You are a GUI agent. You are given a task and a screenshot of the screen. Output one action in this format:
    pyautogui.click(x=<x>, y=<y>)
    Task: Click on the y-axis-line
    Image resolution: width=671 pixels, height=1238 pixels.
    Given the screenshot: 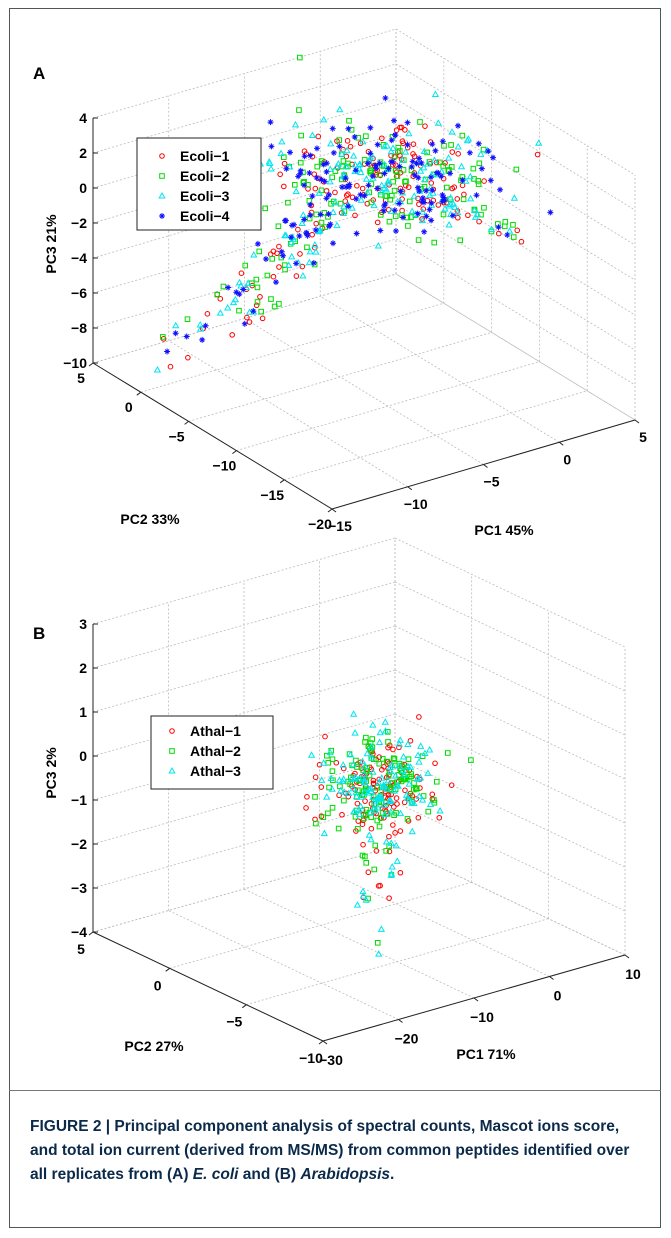 What is the action you would take?
    pyautogui.click(x=208, y=986)
    